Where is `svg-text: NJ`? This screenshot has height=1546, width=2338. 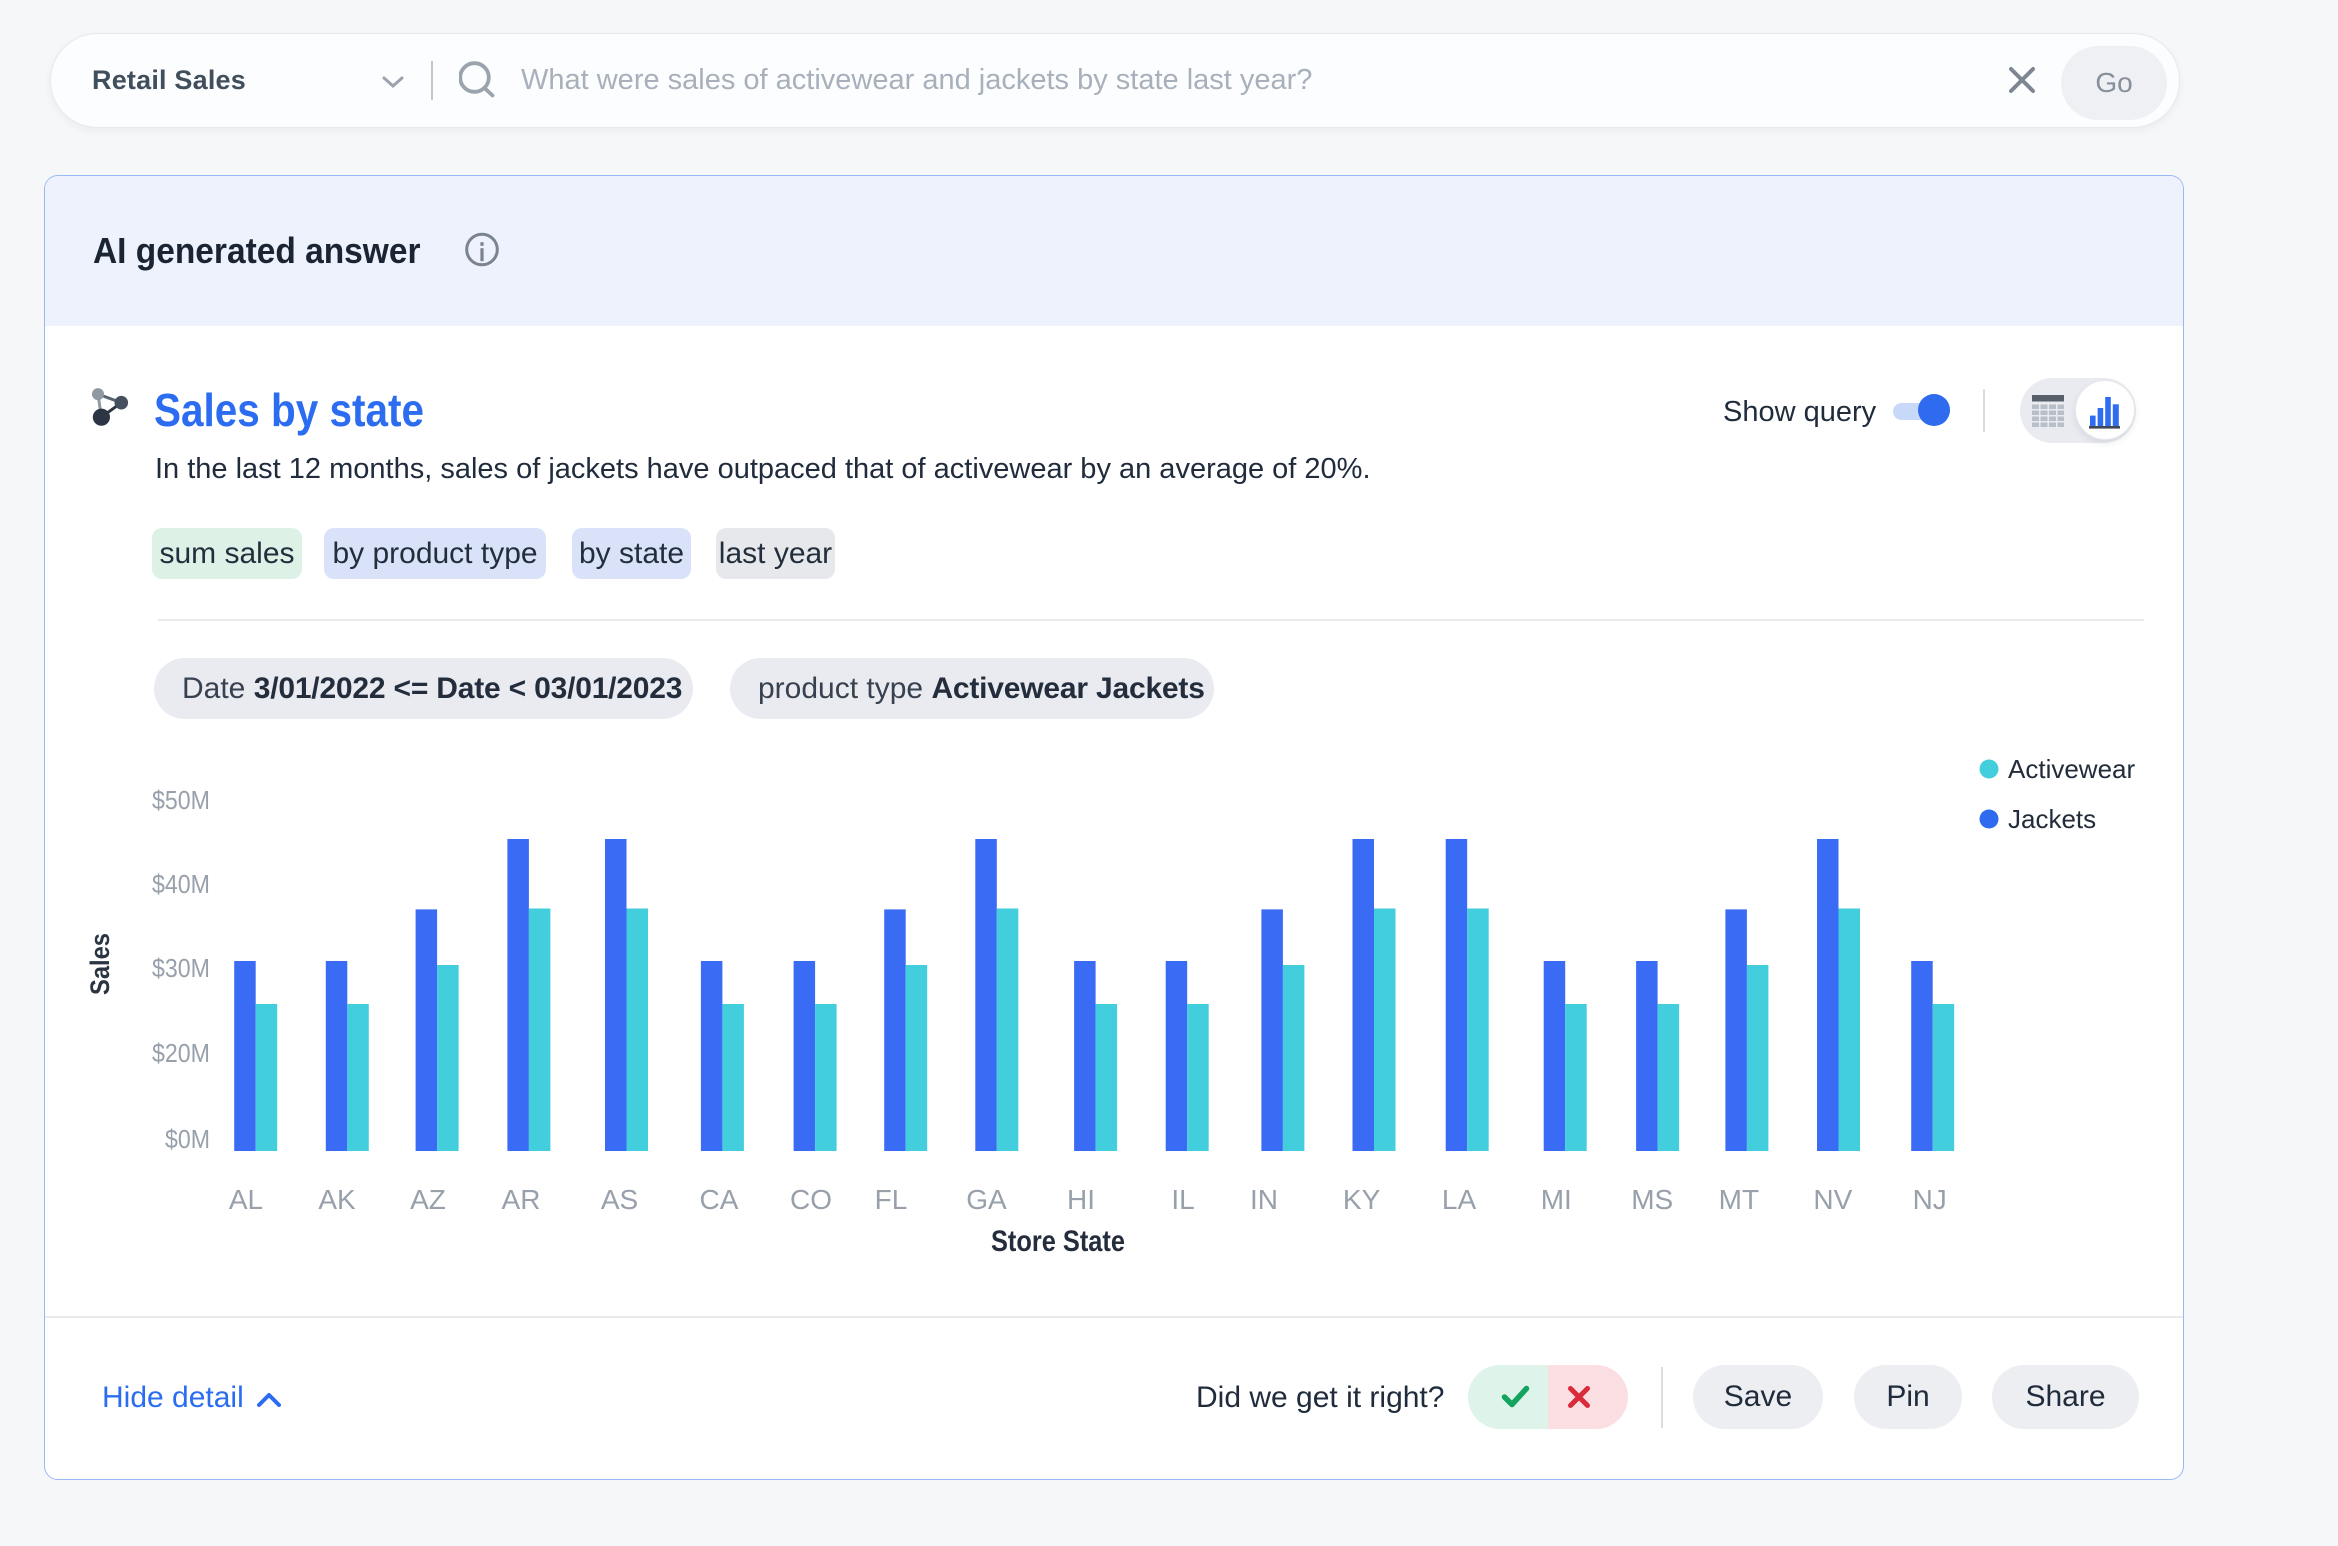 svg-text: NJ is located at coordinates (1930, 1199).